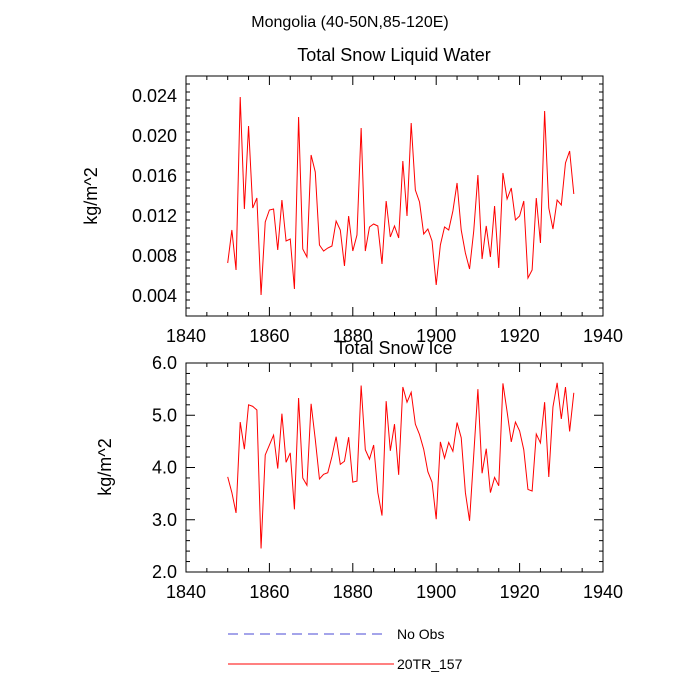 The width and height of the screenshot is (700, 700). Describe the element at coordinates (349, 22) in the screenshot. I see `figure-title: Mongolia (40-50N,85-120E)` at that location.